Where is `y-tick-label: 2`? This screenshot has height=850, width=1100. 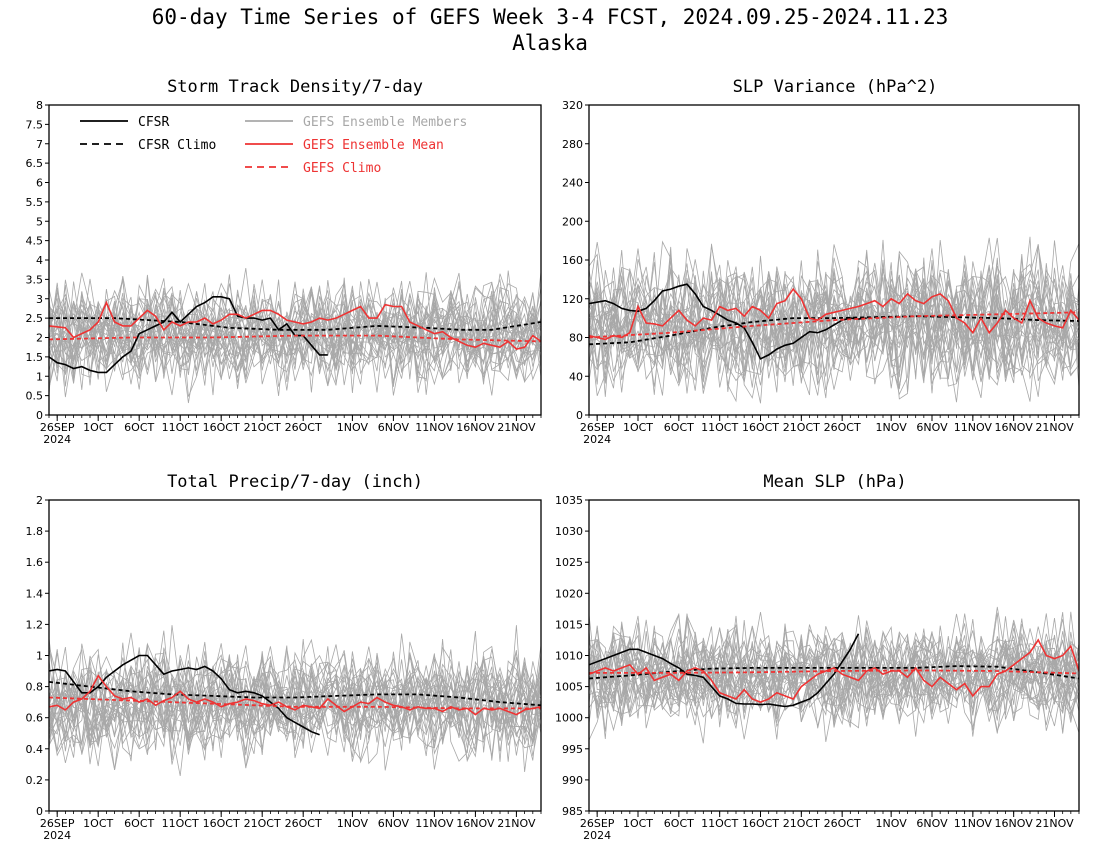 y-tick-label: 2 is located at coordinates (39, 500).